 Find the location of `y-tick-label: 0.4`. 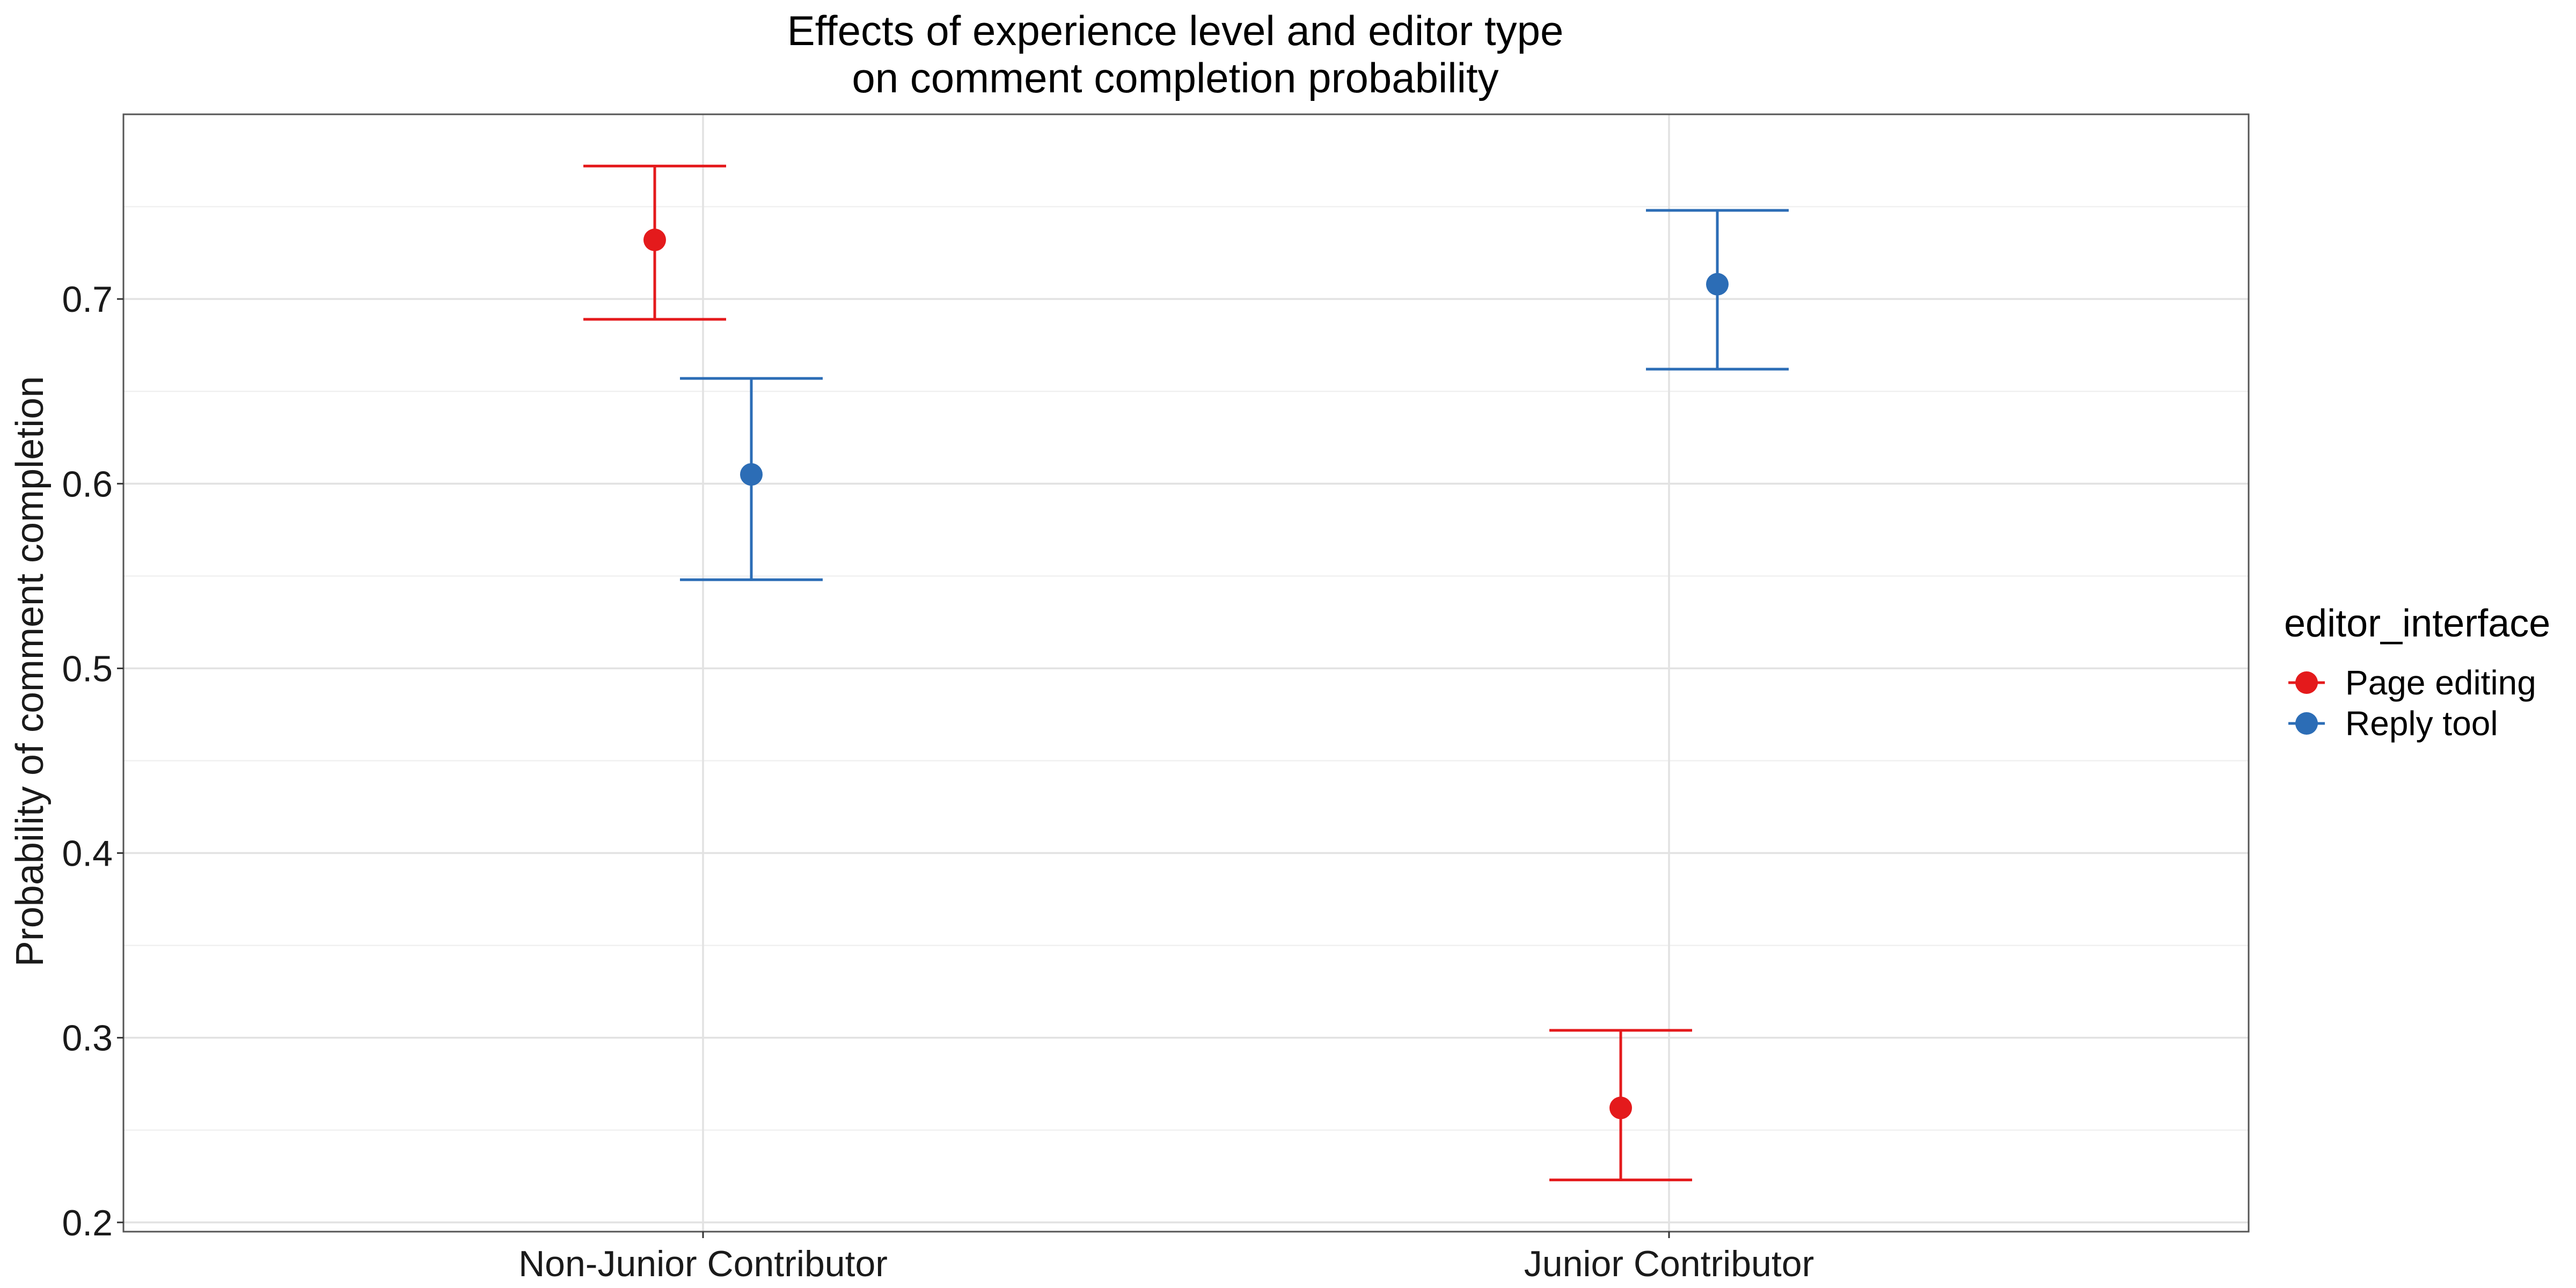

y-tick-label: 0.4 is located at coordinates (87, 853).